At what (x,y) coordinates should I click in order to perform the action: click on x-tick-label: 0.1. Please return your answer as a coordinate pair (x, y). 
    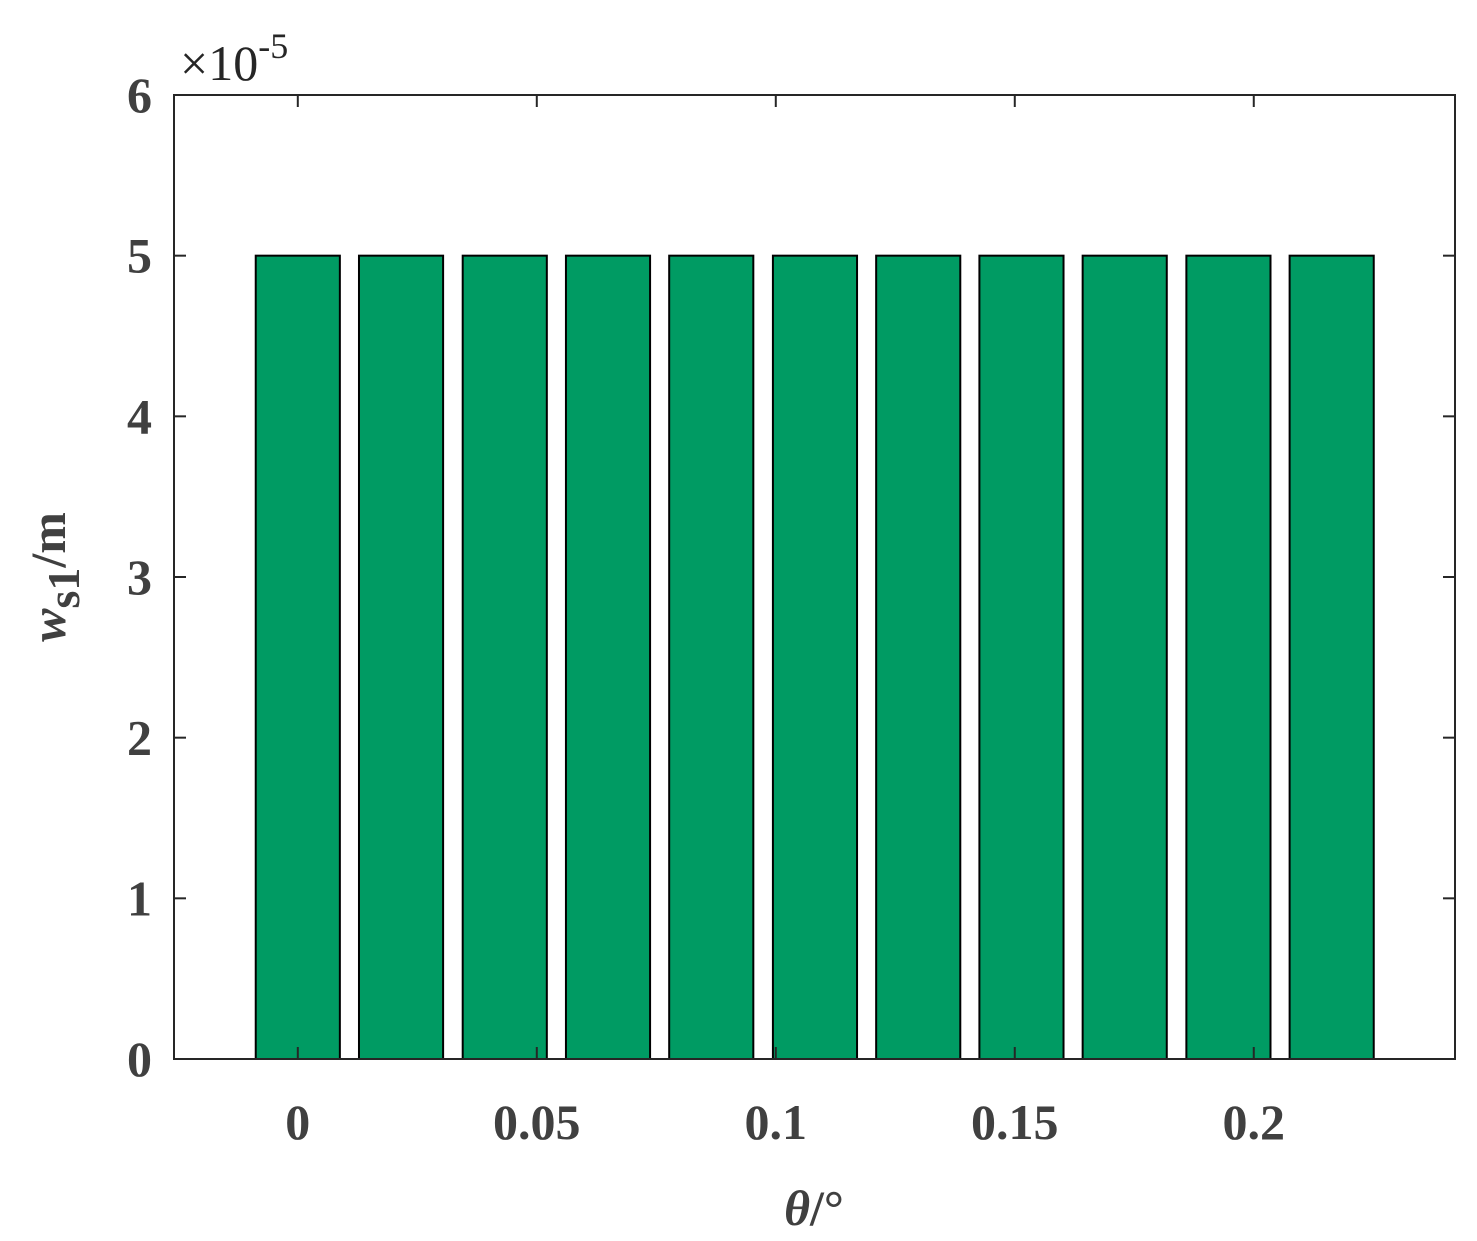
    Looking at the image, I should click on (776, 1122).